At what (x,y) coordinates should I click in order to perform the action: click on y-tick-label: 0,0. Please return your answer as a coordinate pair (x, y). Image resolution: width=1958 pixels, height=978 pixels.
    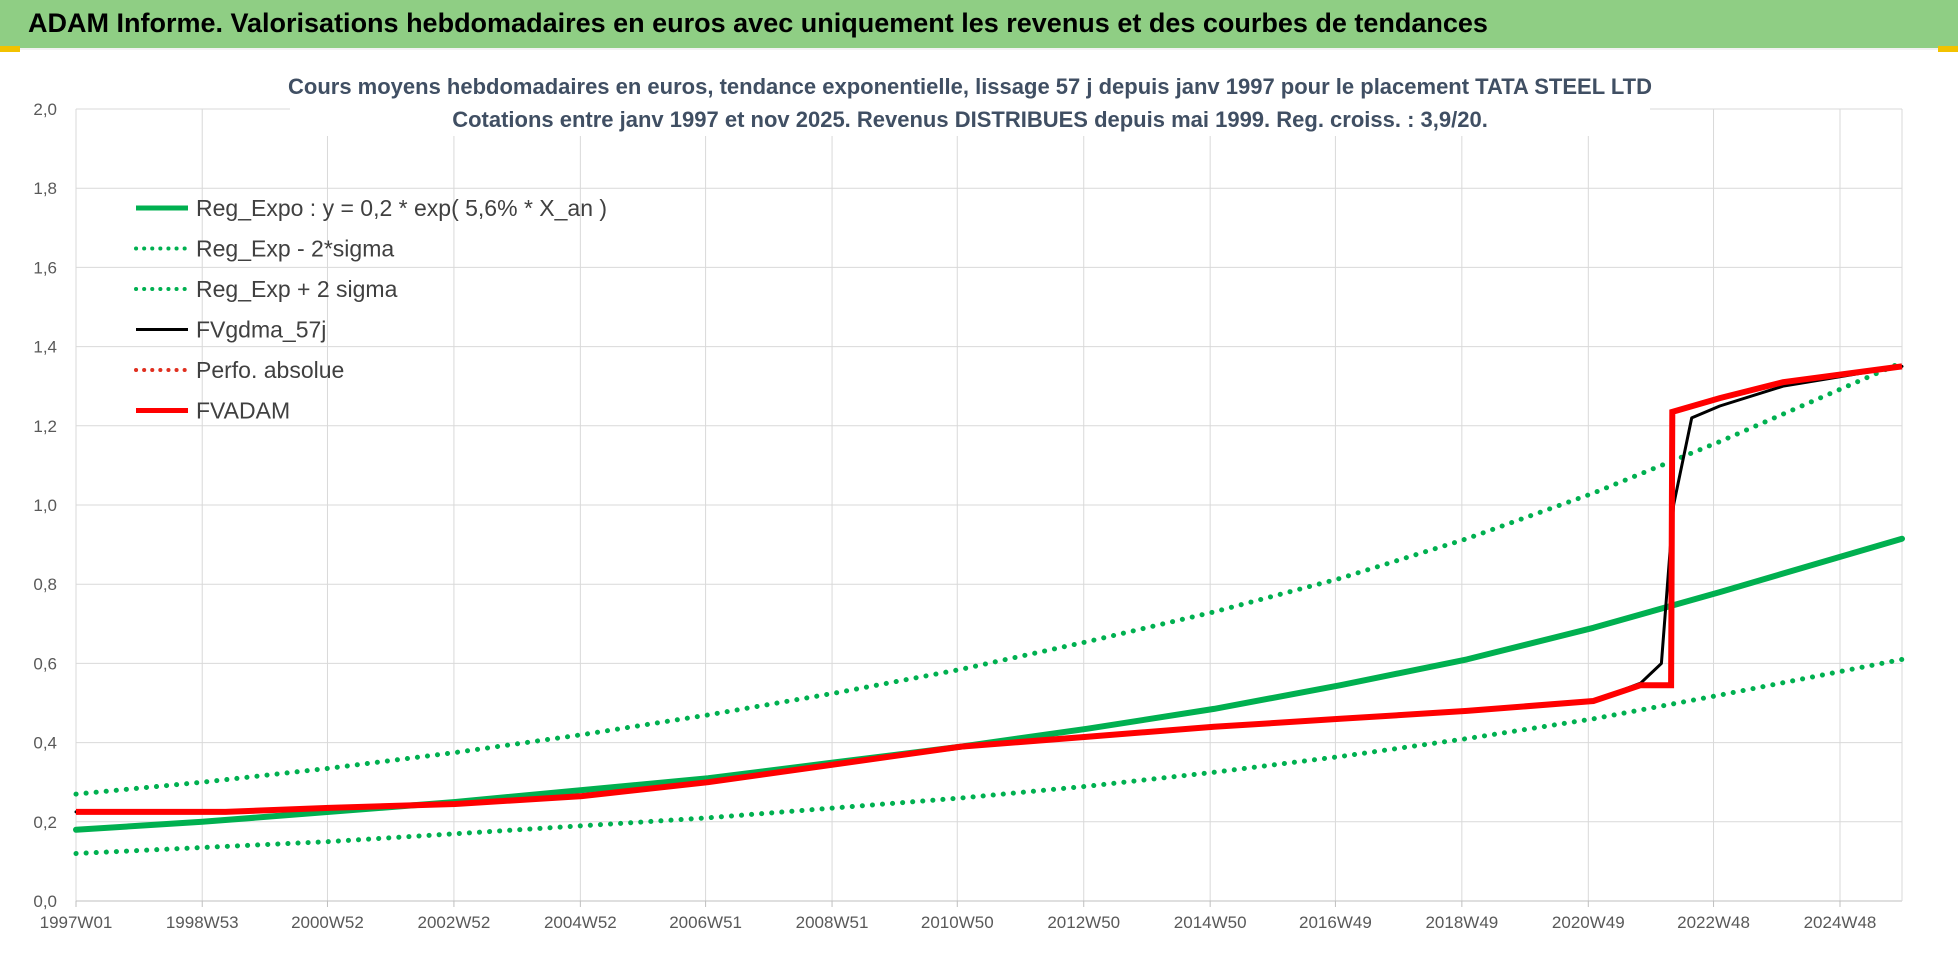
    Looking at the image, I should click on (45, 901).